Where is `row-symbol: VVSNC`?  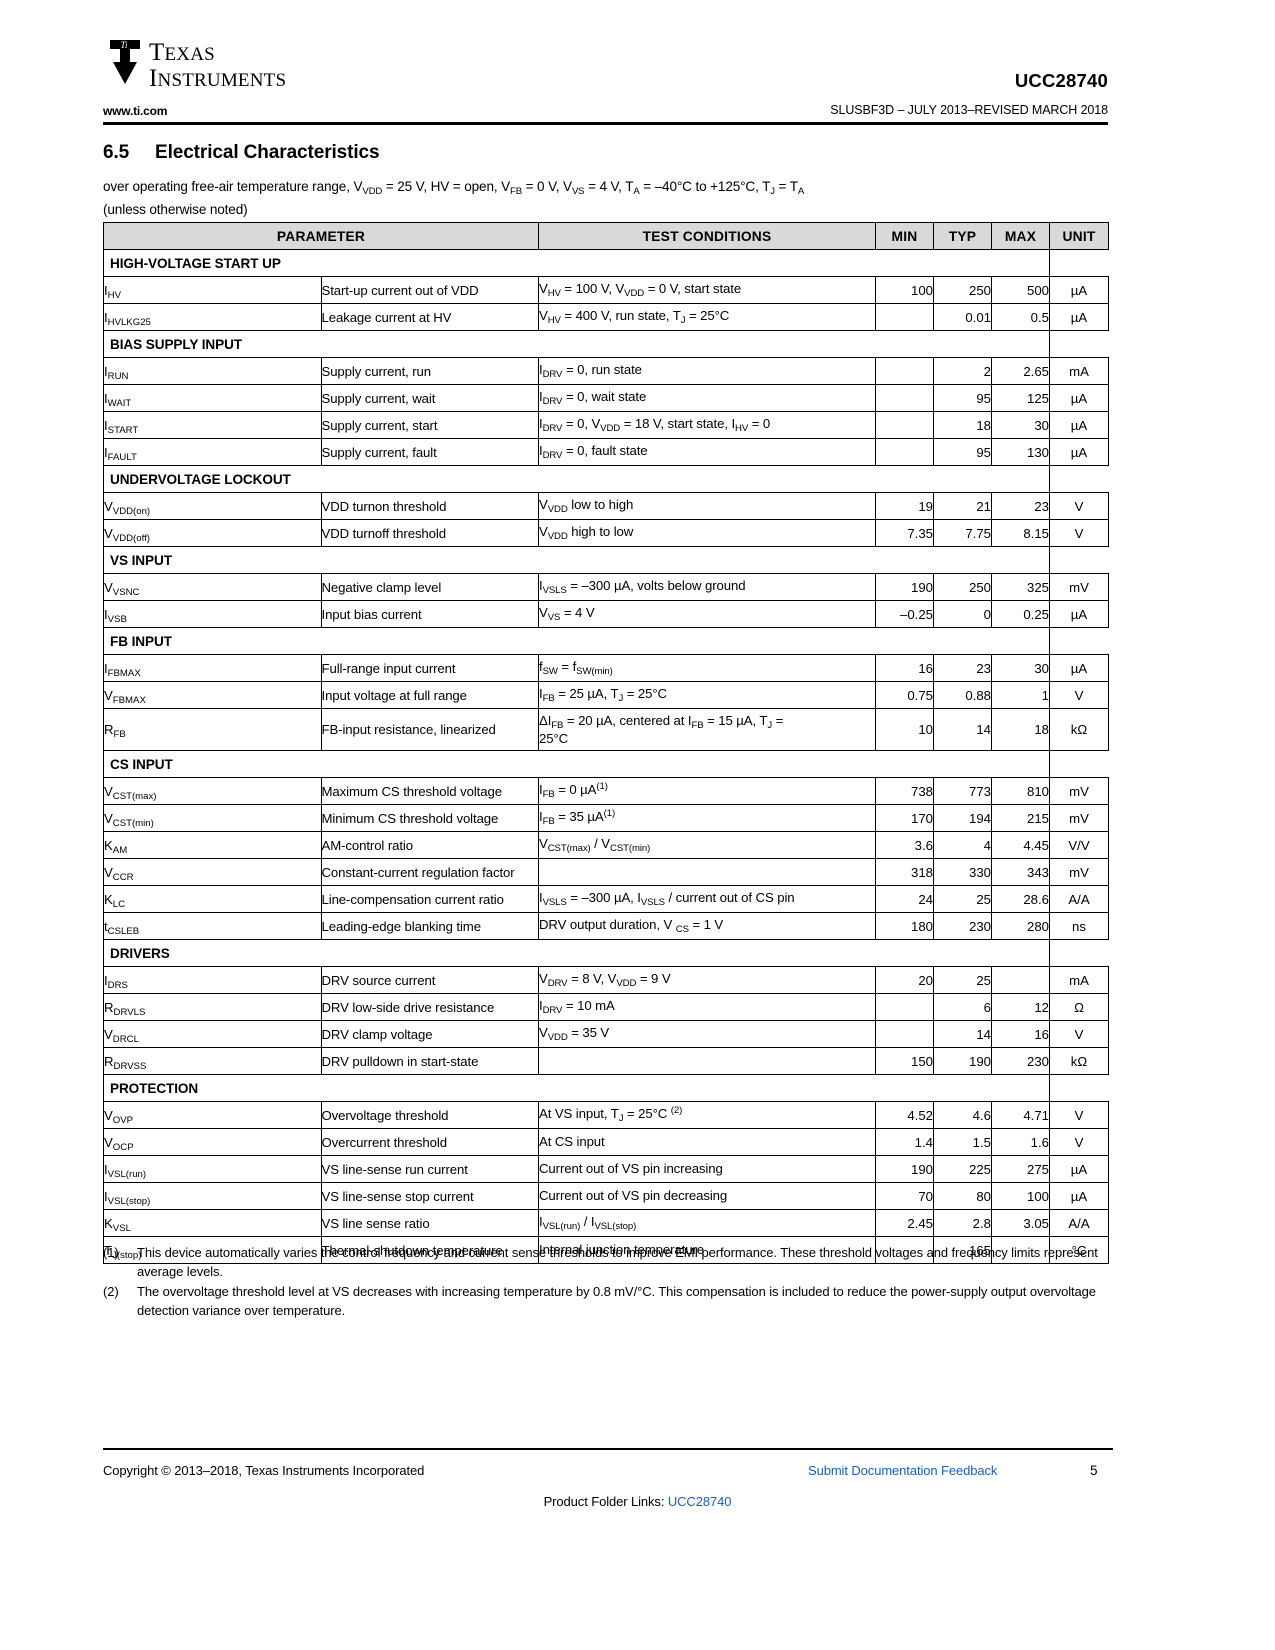 row-symbol: VVSNC is located at coordinates (212, 587).